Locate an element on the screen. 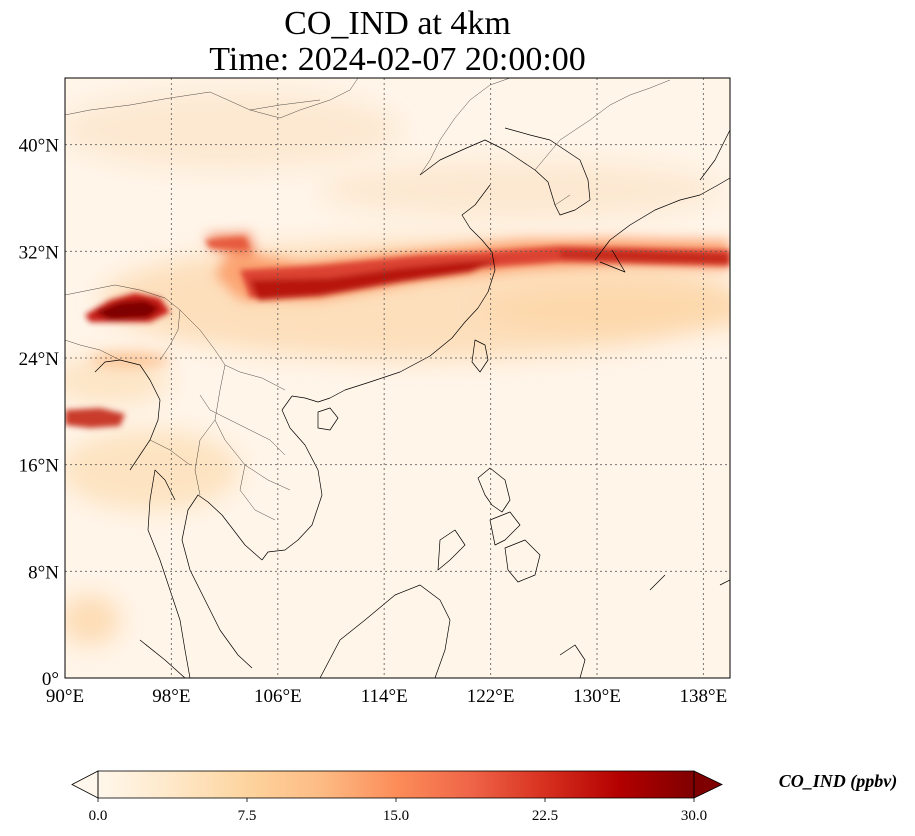  colorbar-tick-label: 0.0 is located at coordinates (98, 816).